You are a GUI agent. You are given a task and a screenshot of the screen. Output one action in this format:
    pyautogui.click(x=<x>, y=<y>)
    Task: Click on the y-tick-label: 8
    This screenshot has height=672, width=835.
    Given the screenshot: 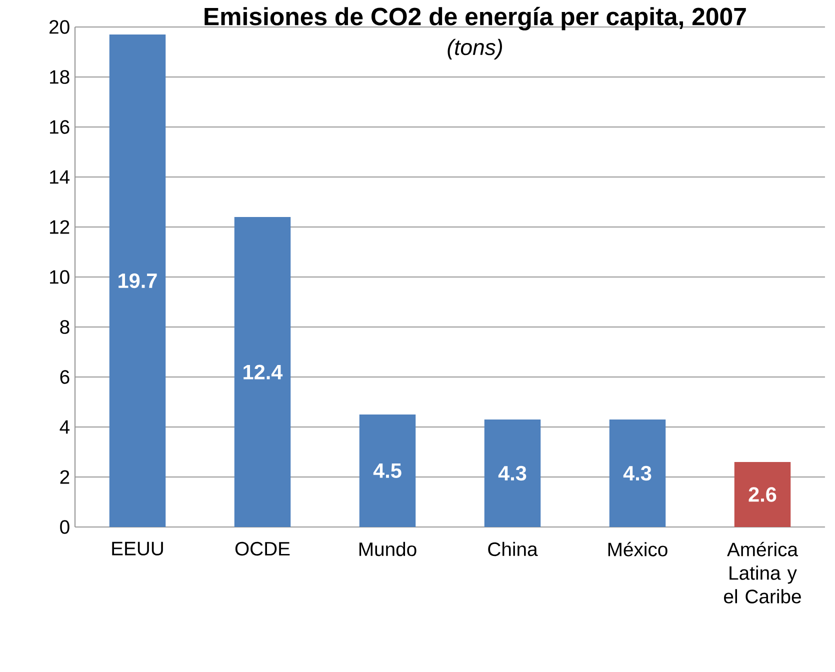 What is the action you would take?
    pyautogui.click(x=65, y=327)
    